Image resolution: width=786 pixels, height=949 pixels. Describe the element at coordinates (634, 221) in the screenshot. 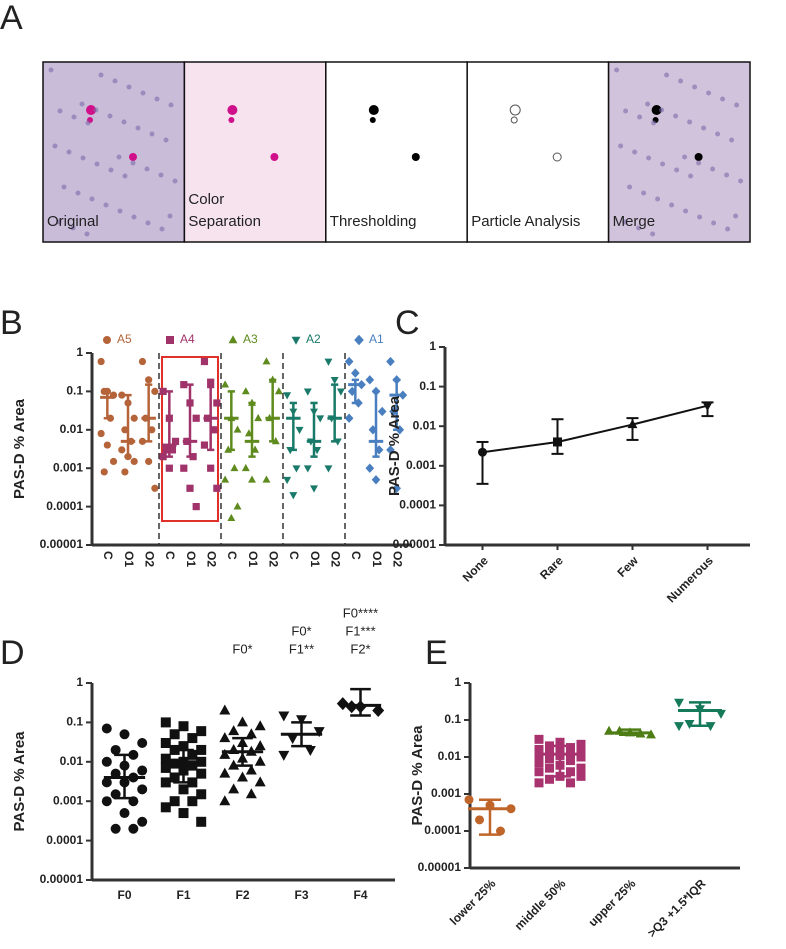

I see `image-caption: Merge` at that location.